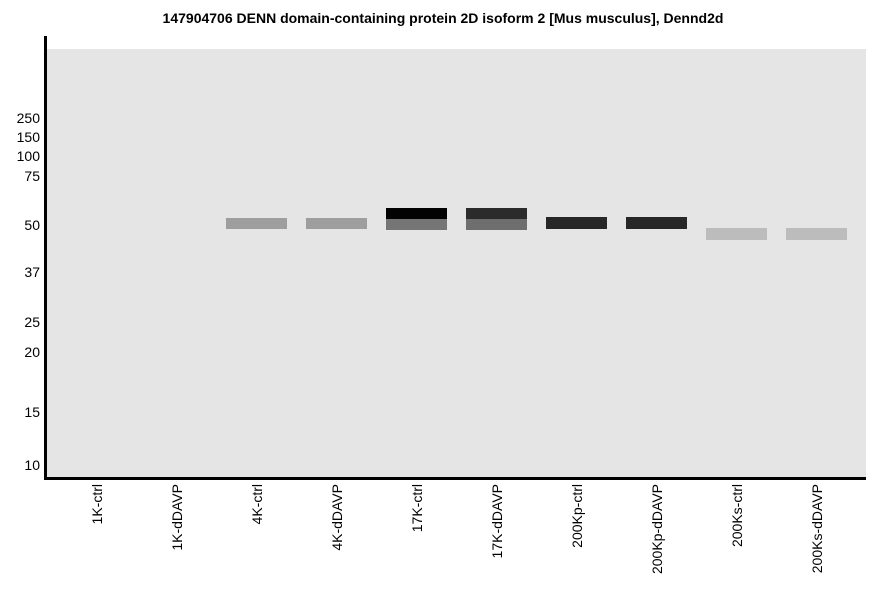 The width and height of the screenshot is (886, 595). I want to click on mw-marker-label: 100, so click(28, 156).